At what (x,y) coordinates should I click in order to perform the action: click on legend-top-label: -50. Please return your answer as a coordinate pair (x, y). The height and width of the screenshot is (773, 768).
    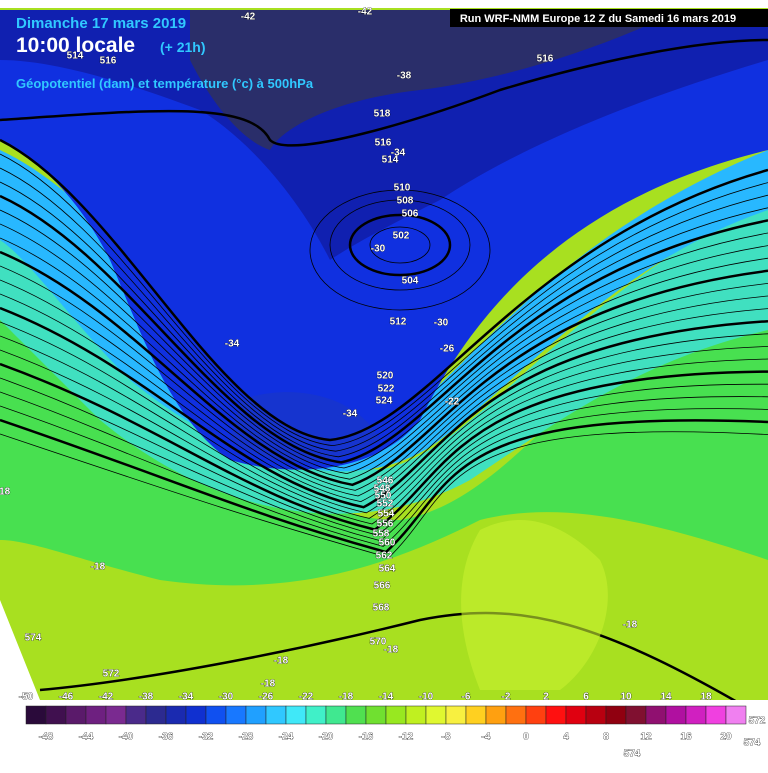
    Looking at the image, I should click on (26, 697).